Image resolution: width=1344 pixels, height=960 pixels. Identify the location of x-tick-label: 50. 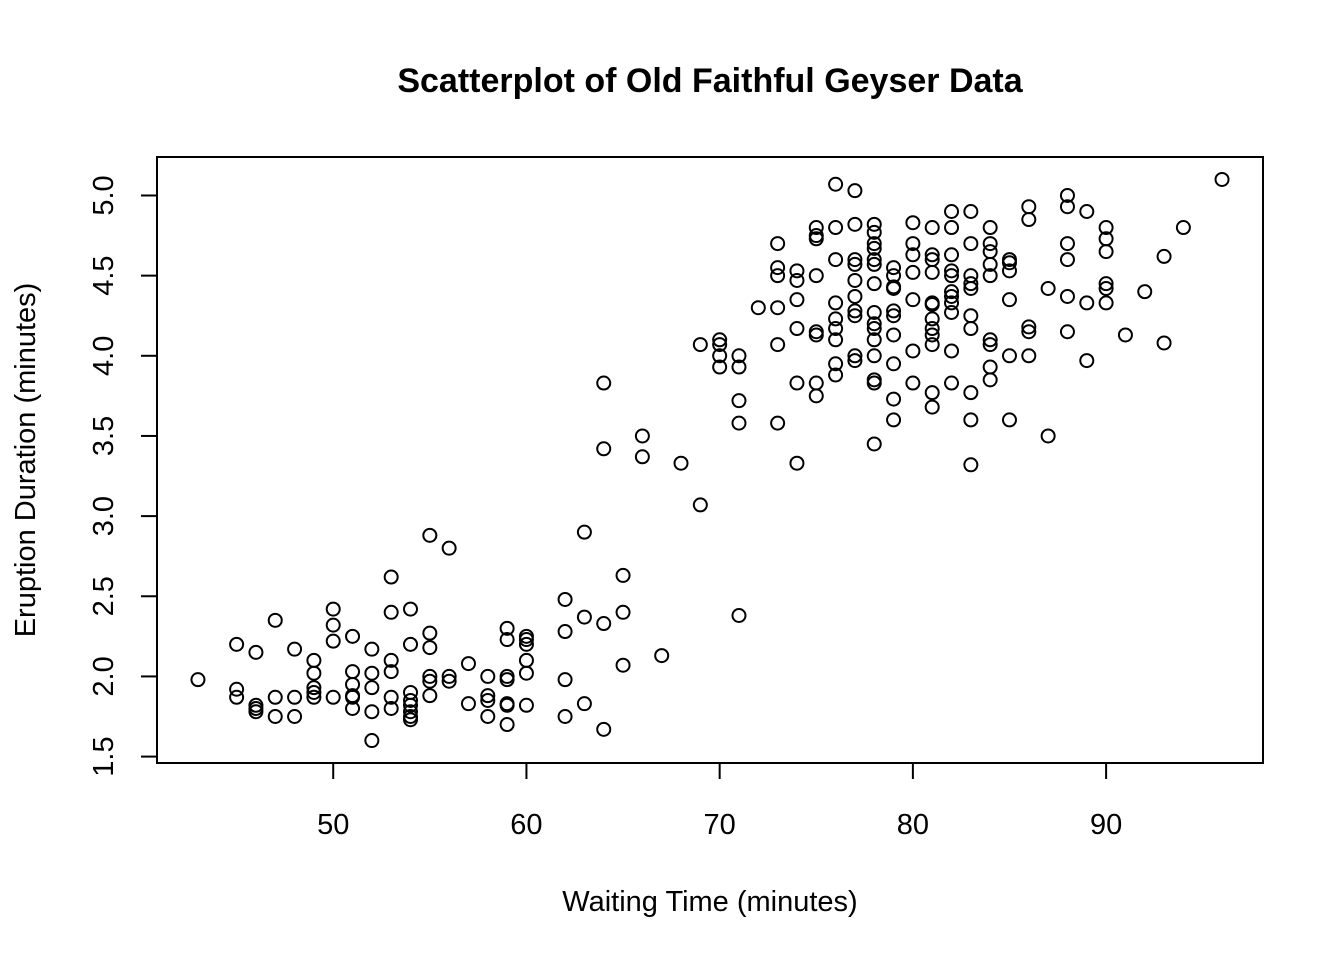
(333, 825).